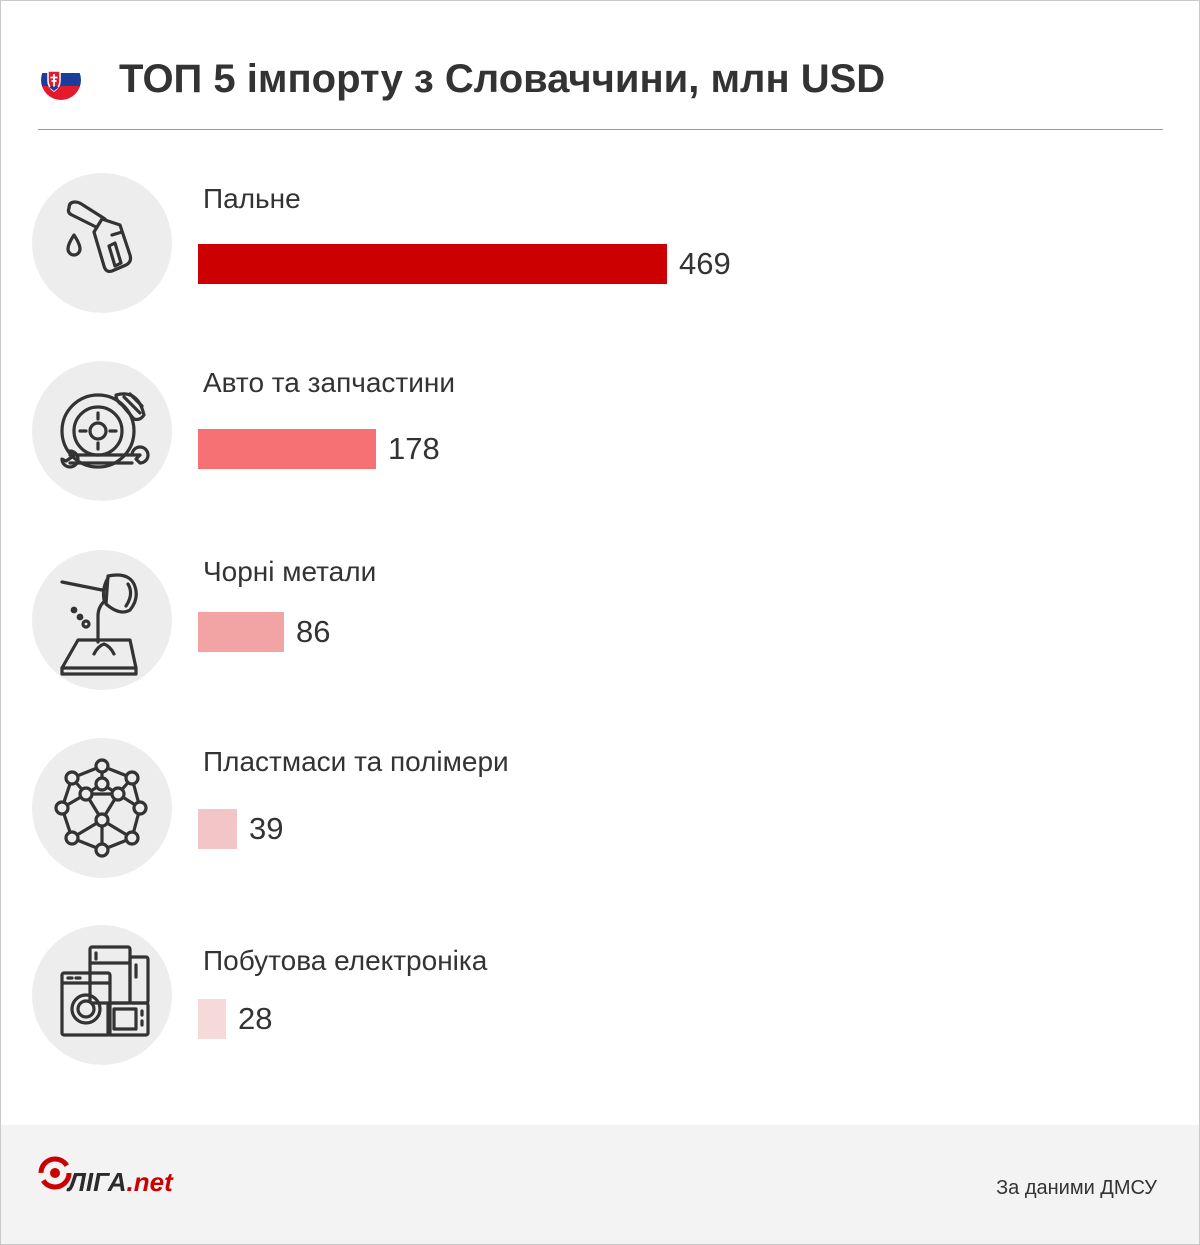 The image size is (1200, 1245). I want to click on bar-value-label: 178, so click(414, 448).